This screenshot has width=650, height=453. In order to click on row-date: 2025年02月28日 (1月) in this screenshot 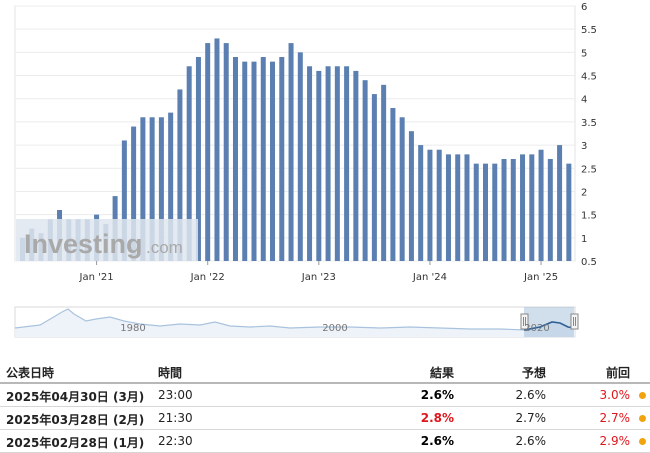, I will do `click(75, 443)`.